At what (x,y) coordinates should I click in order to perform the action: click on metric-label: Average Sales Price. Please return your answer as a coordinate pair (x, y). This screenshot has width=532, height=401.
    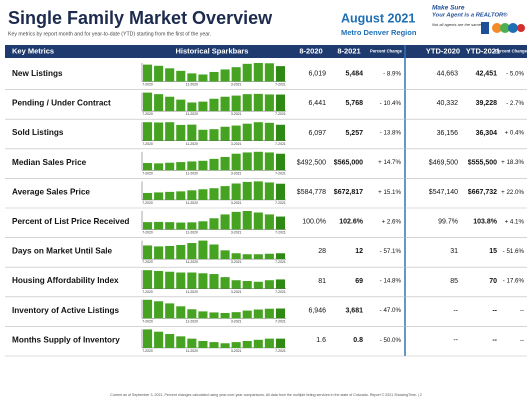
    Looking at the image, I should click on (51, 191).